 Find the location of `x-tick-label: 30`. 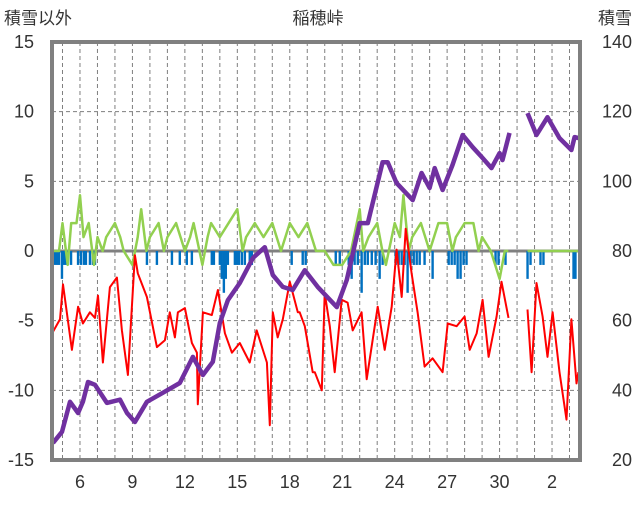

x-tick-label: 30 is located at coordinates (500, 482).